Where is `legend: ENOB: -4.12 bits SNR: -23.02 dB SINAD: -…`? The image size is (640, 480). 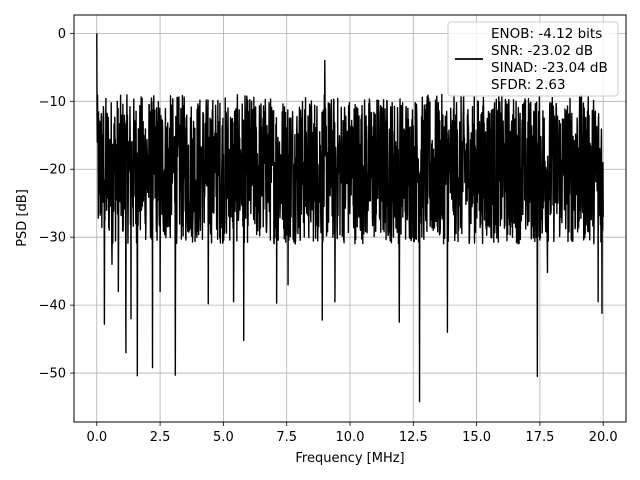
legend: ENOB: -4.12 bits SNR: -23.02 dB SINAD: -… is located at coordinates (533, 59).